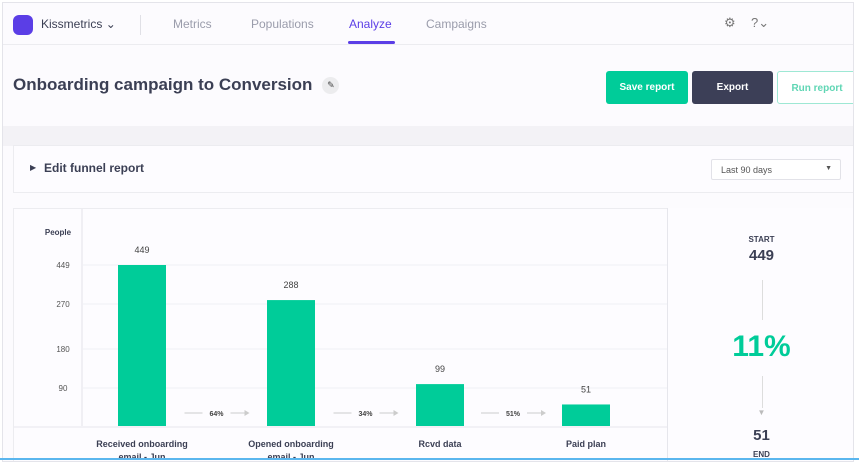 The width and height of the screenshot is (859, 464). I want to click on y-axis-label: People, so click(58, 232).